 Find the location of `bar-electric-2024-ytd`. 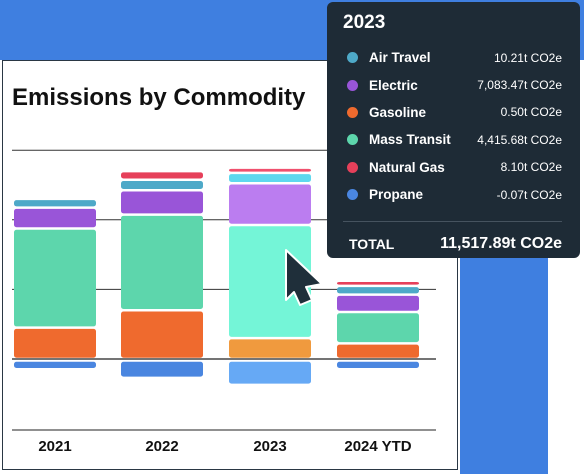

bar-electric-2024-ytd is located at coordinates (378, 303).